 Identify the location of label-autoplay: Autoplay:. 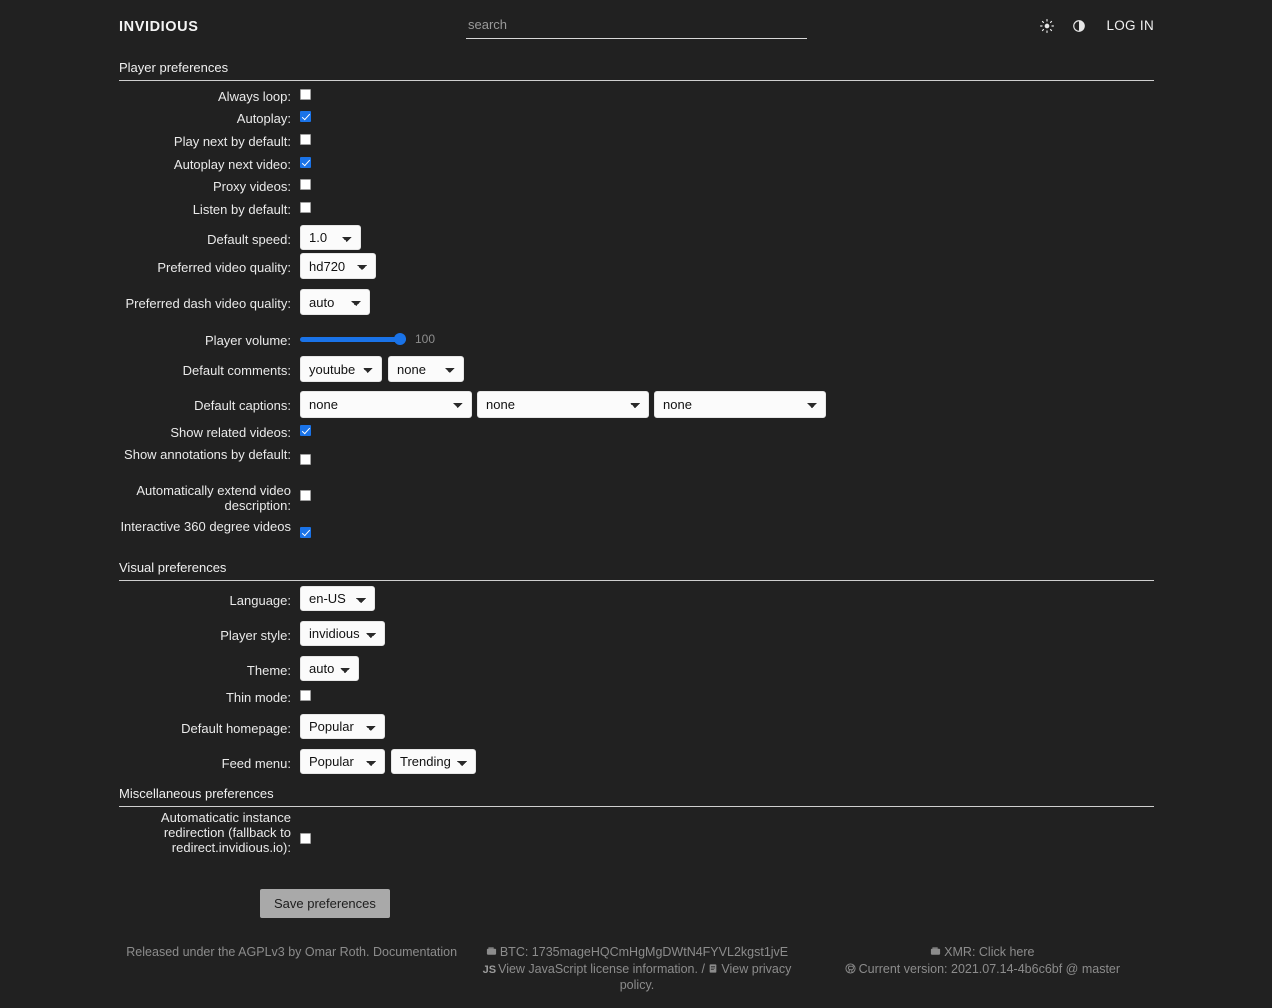
(263, 118).